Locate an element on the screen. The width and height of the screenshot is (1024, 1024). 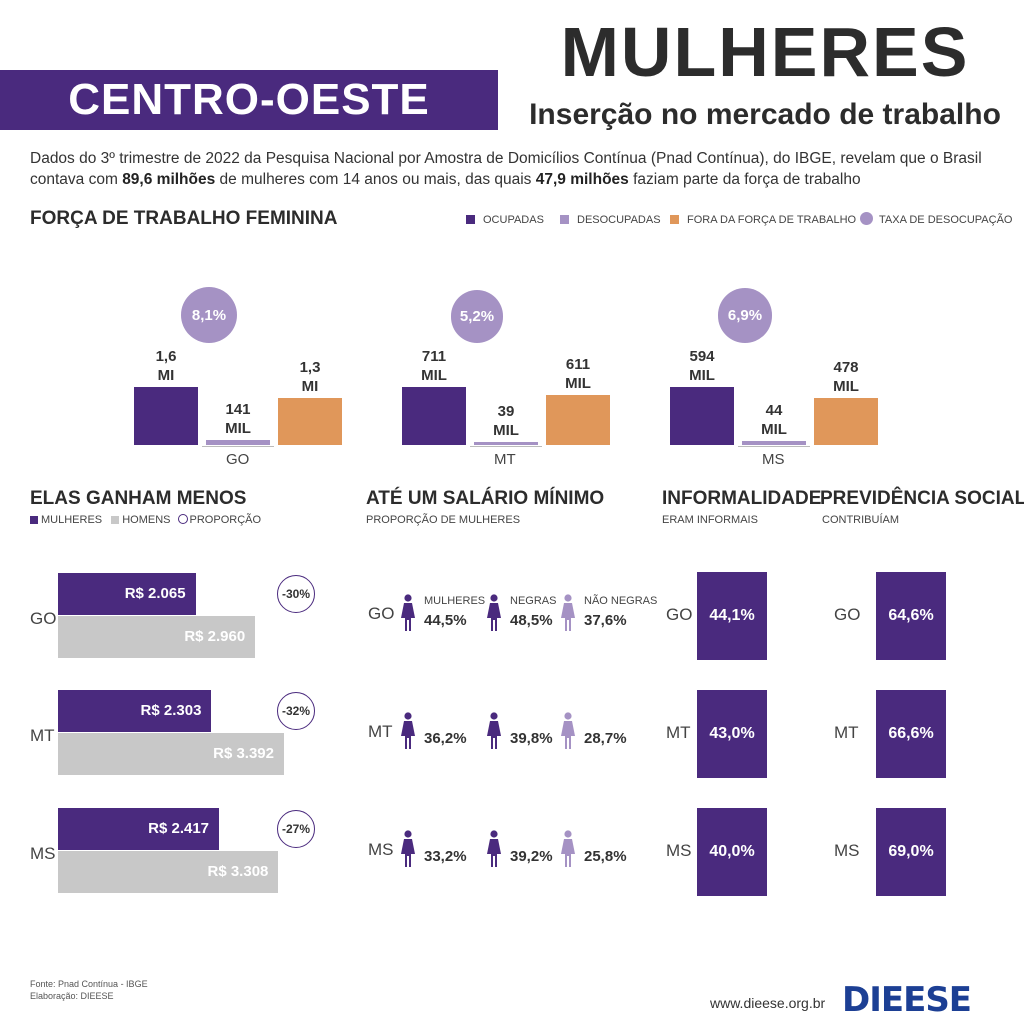
percentage-value: 33,2% is located at coordinates (445, 856).